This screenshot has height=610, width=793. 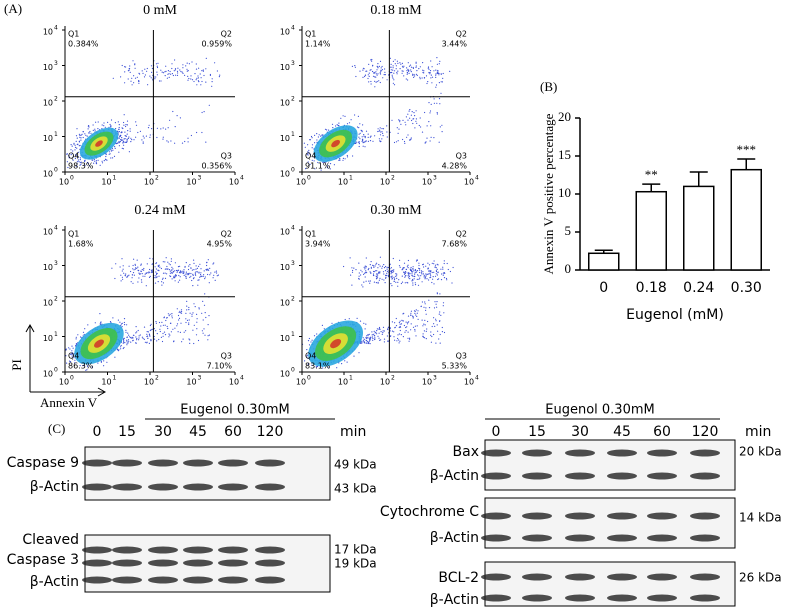 I want to click on tick-label: 3, so click(x=293, y=63).